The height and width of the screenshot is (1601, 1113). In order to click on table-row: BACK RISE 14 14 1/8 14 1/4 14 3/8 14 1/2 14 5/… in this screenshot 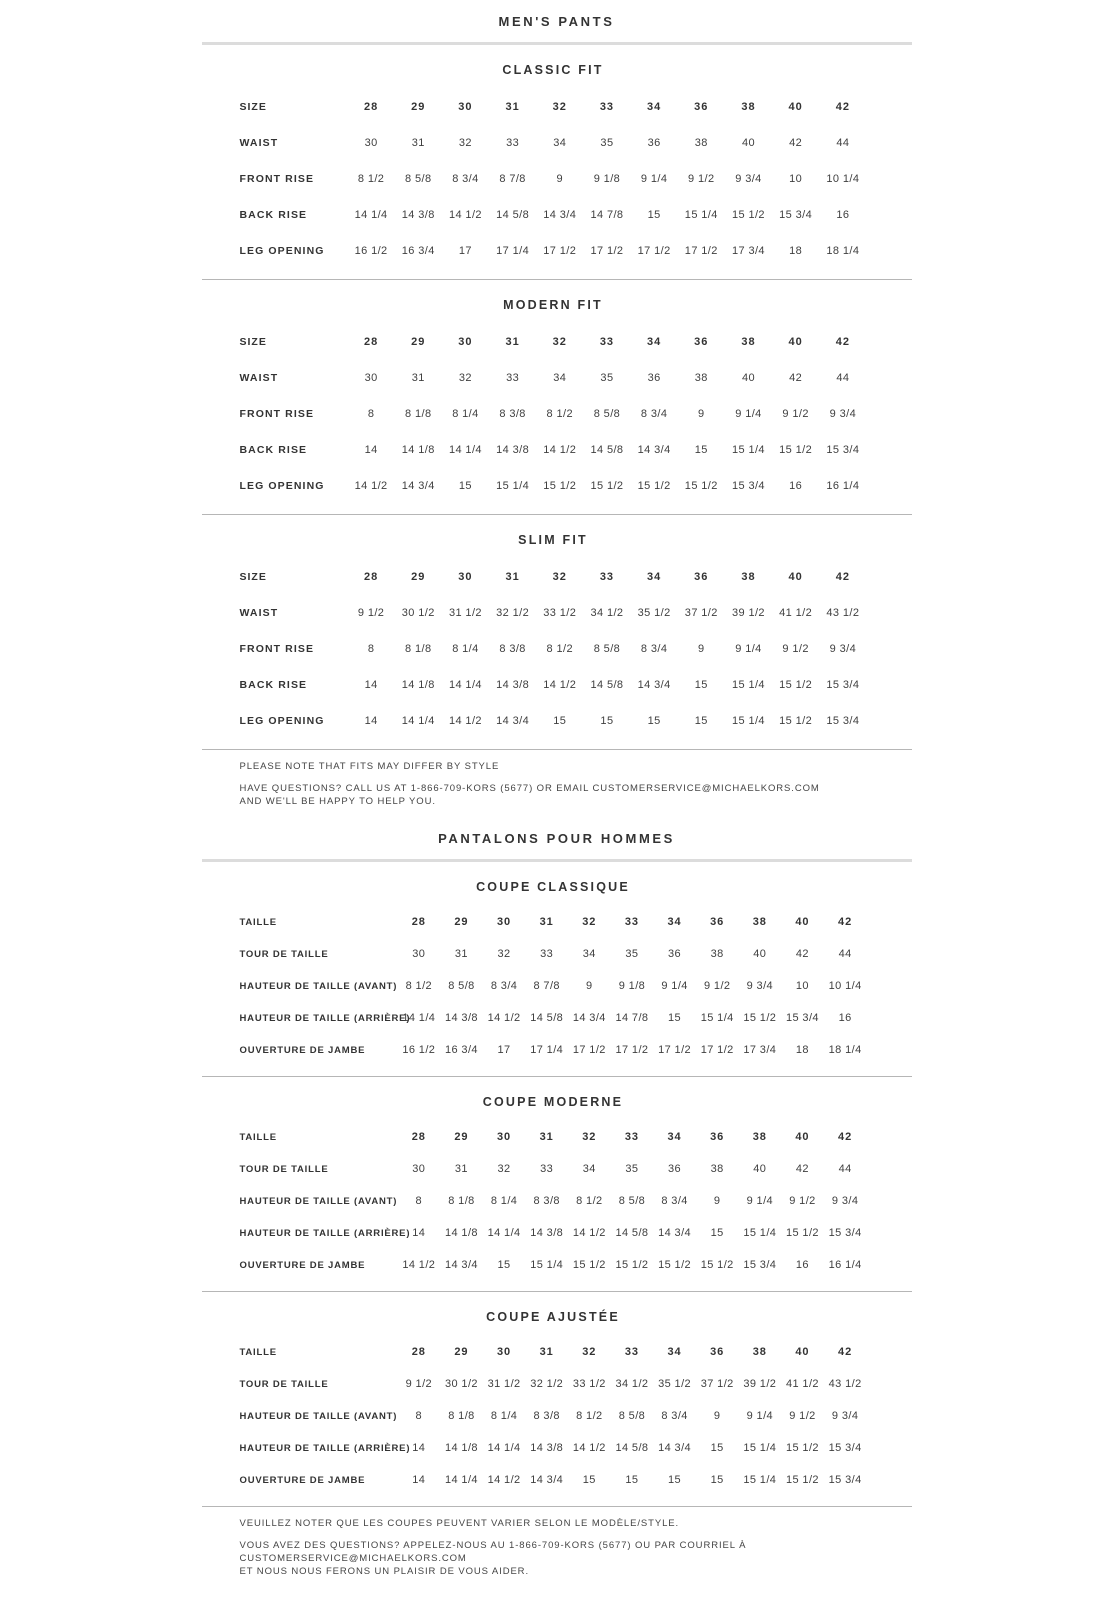, I will do `click(553, 450)`.